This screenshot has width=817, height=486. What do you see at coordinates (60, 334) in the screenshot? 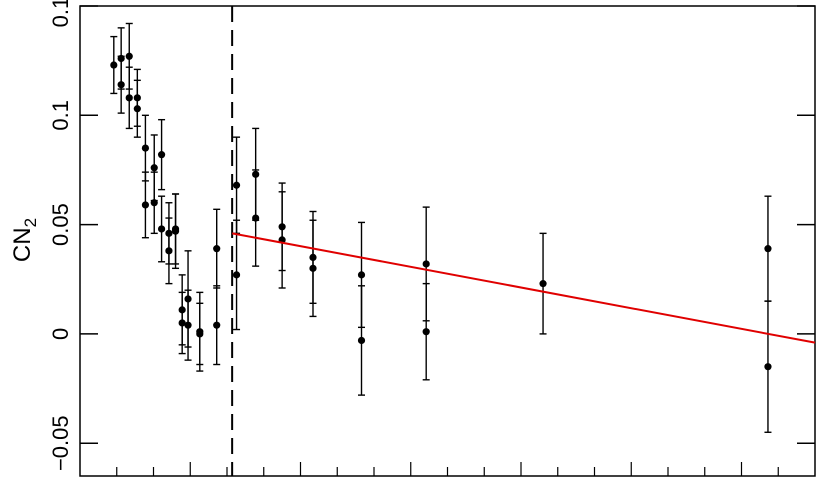
I see `y-tick-label: 0` at bounding box center [60, 334].